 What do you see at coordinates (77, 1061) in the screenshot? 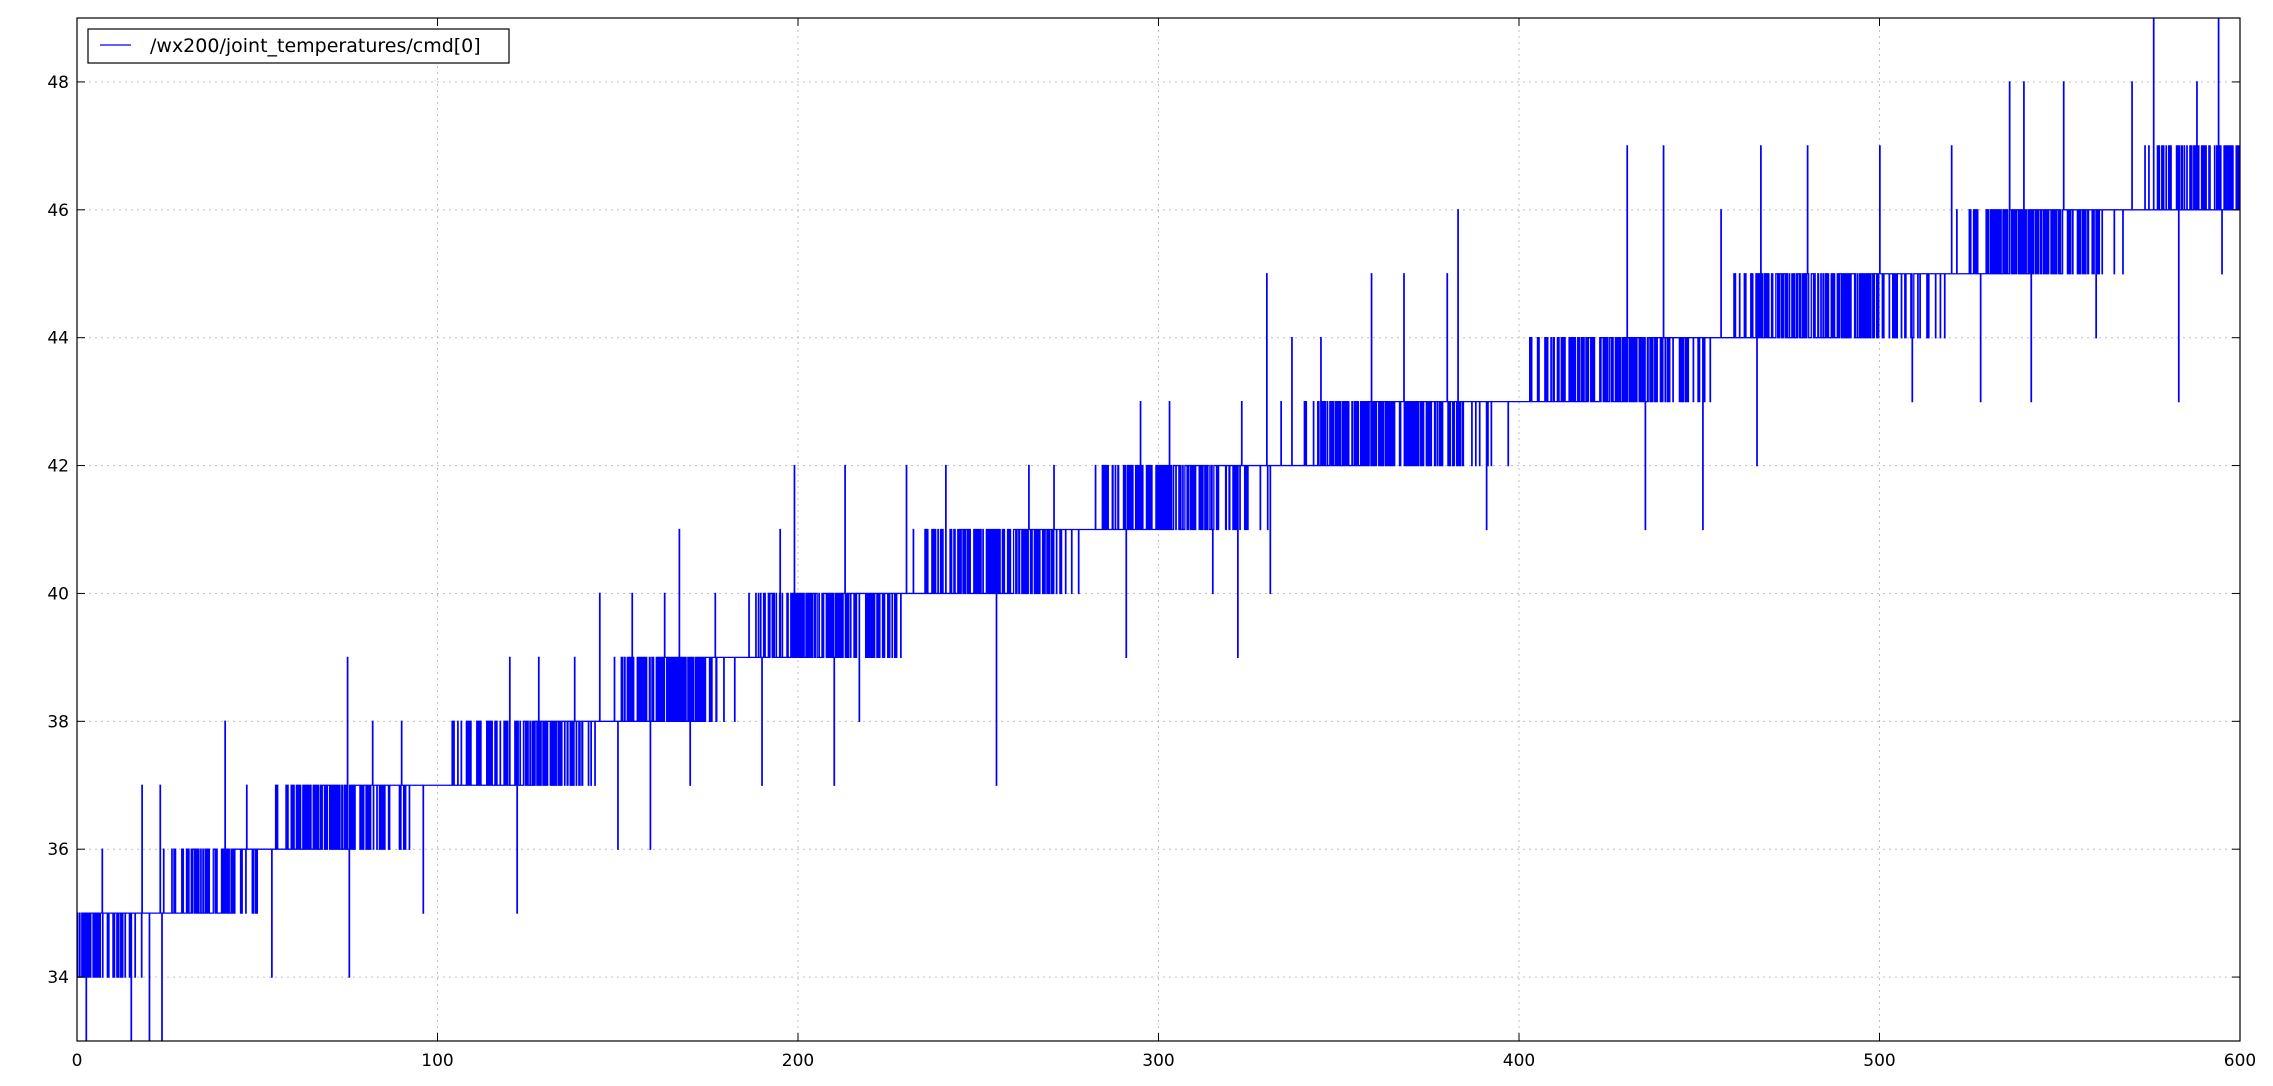
I see `x-tick-label: 0` at bounding box center [77, 1061].